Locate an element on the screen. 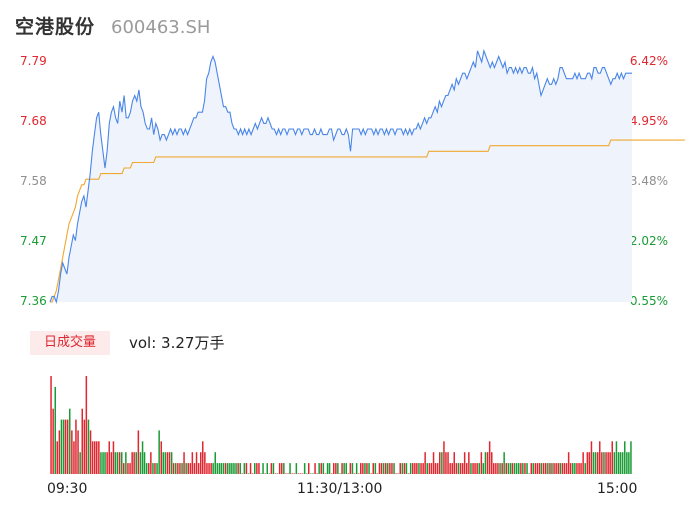  stock-name: 空港股份 is located at coordinates (55, 27).